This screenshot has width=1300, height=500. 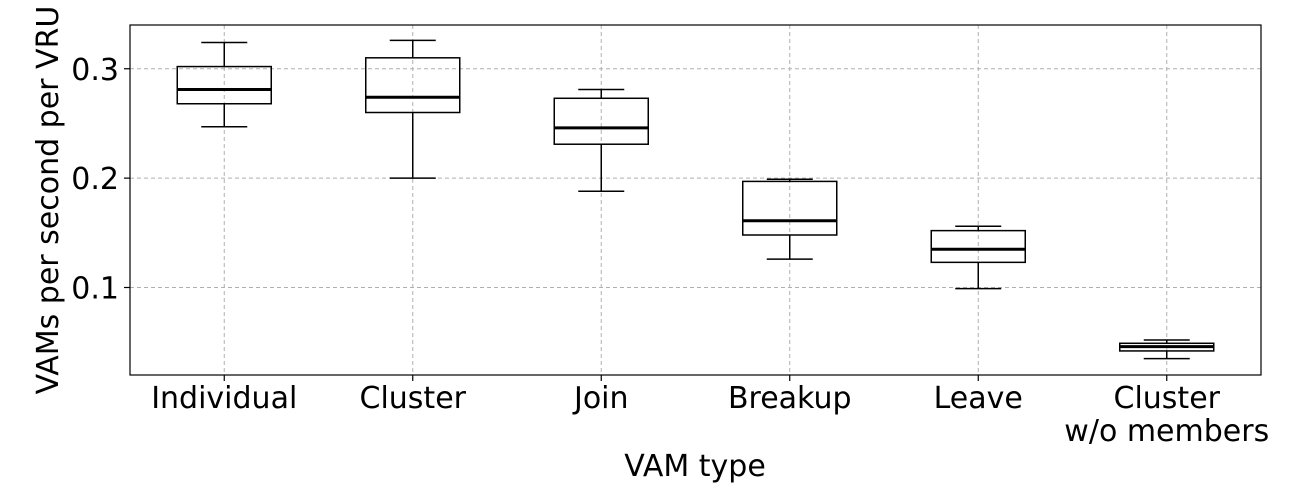 What do you see at coordinates (95, 179) in the screenshot?
I see `y-tick-label: 0.2` at bounding box center [95, 179].